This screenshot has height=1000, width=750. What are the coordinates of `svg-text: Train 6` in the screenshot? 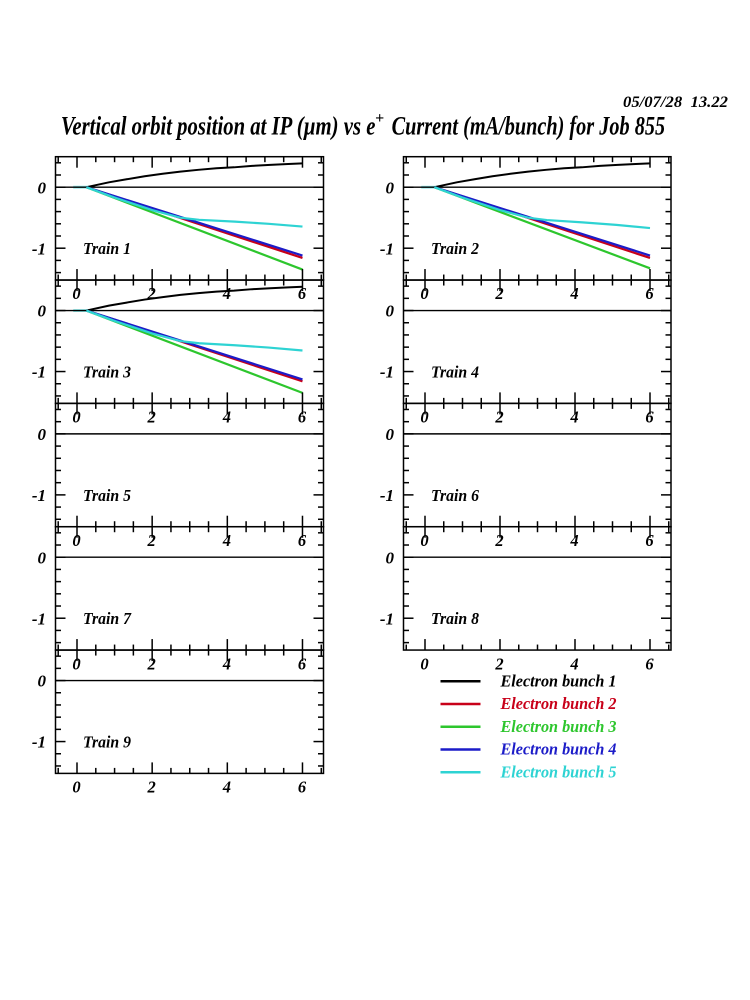 It's located at (455, 495).